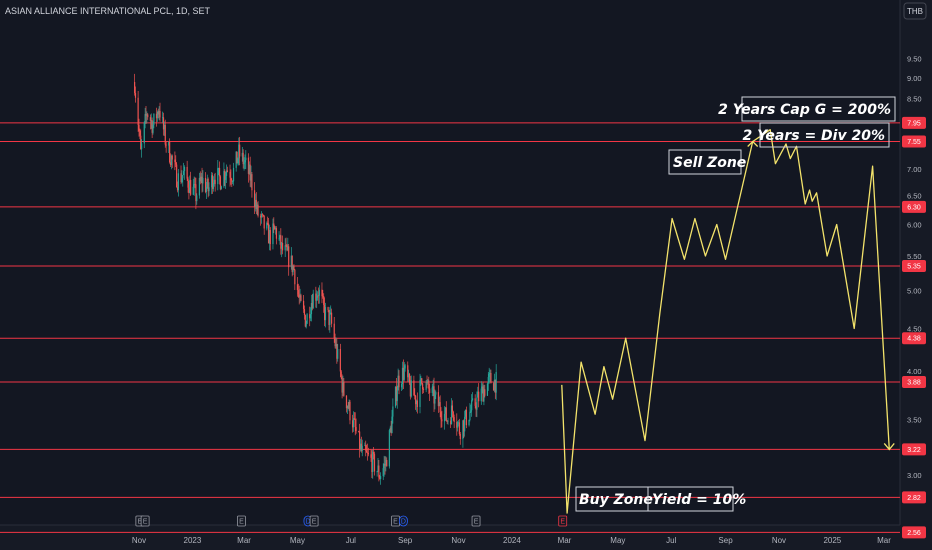  I want to click on currency-button, so click(915, 11).